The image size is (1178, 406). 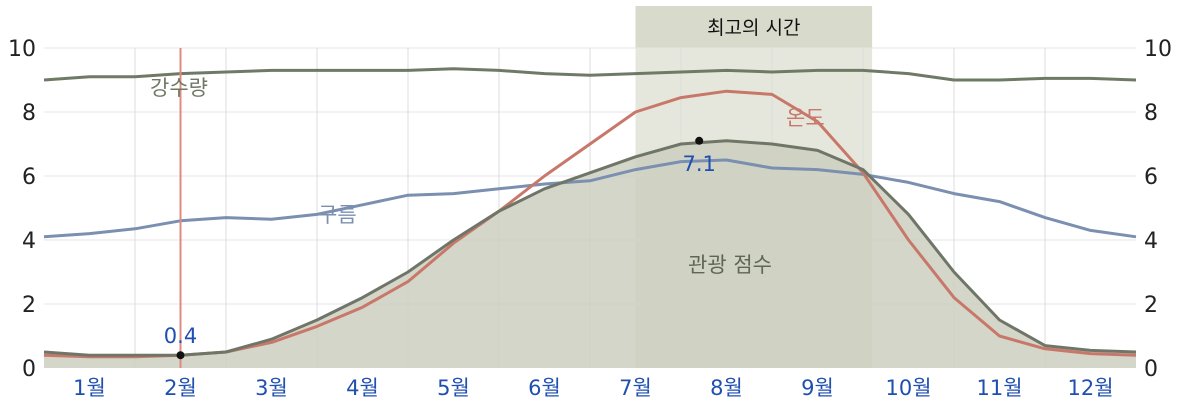 I want to click on x-tick-label-month: 3월, so click(x=271, y=388).